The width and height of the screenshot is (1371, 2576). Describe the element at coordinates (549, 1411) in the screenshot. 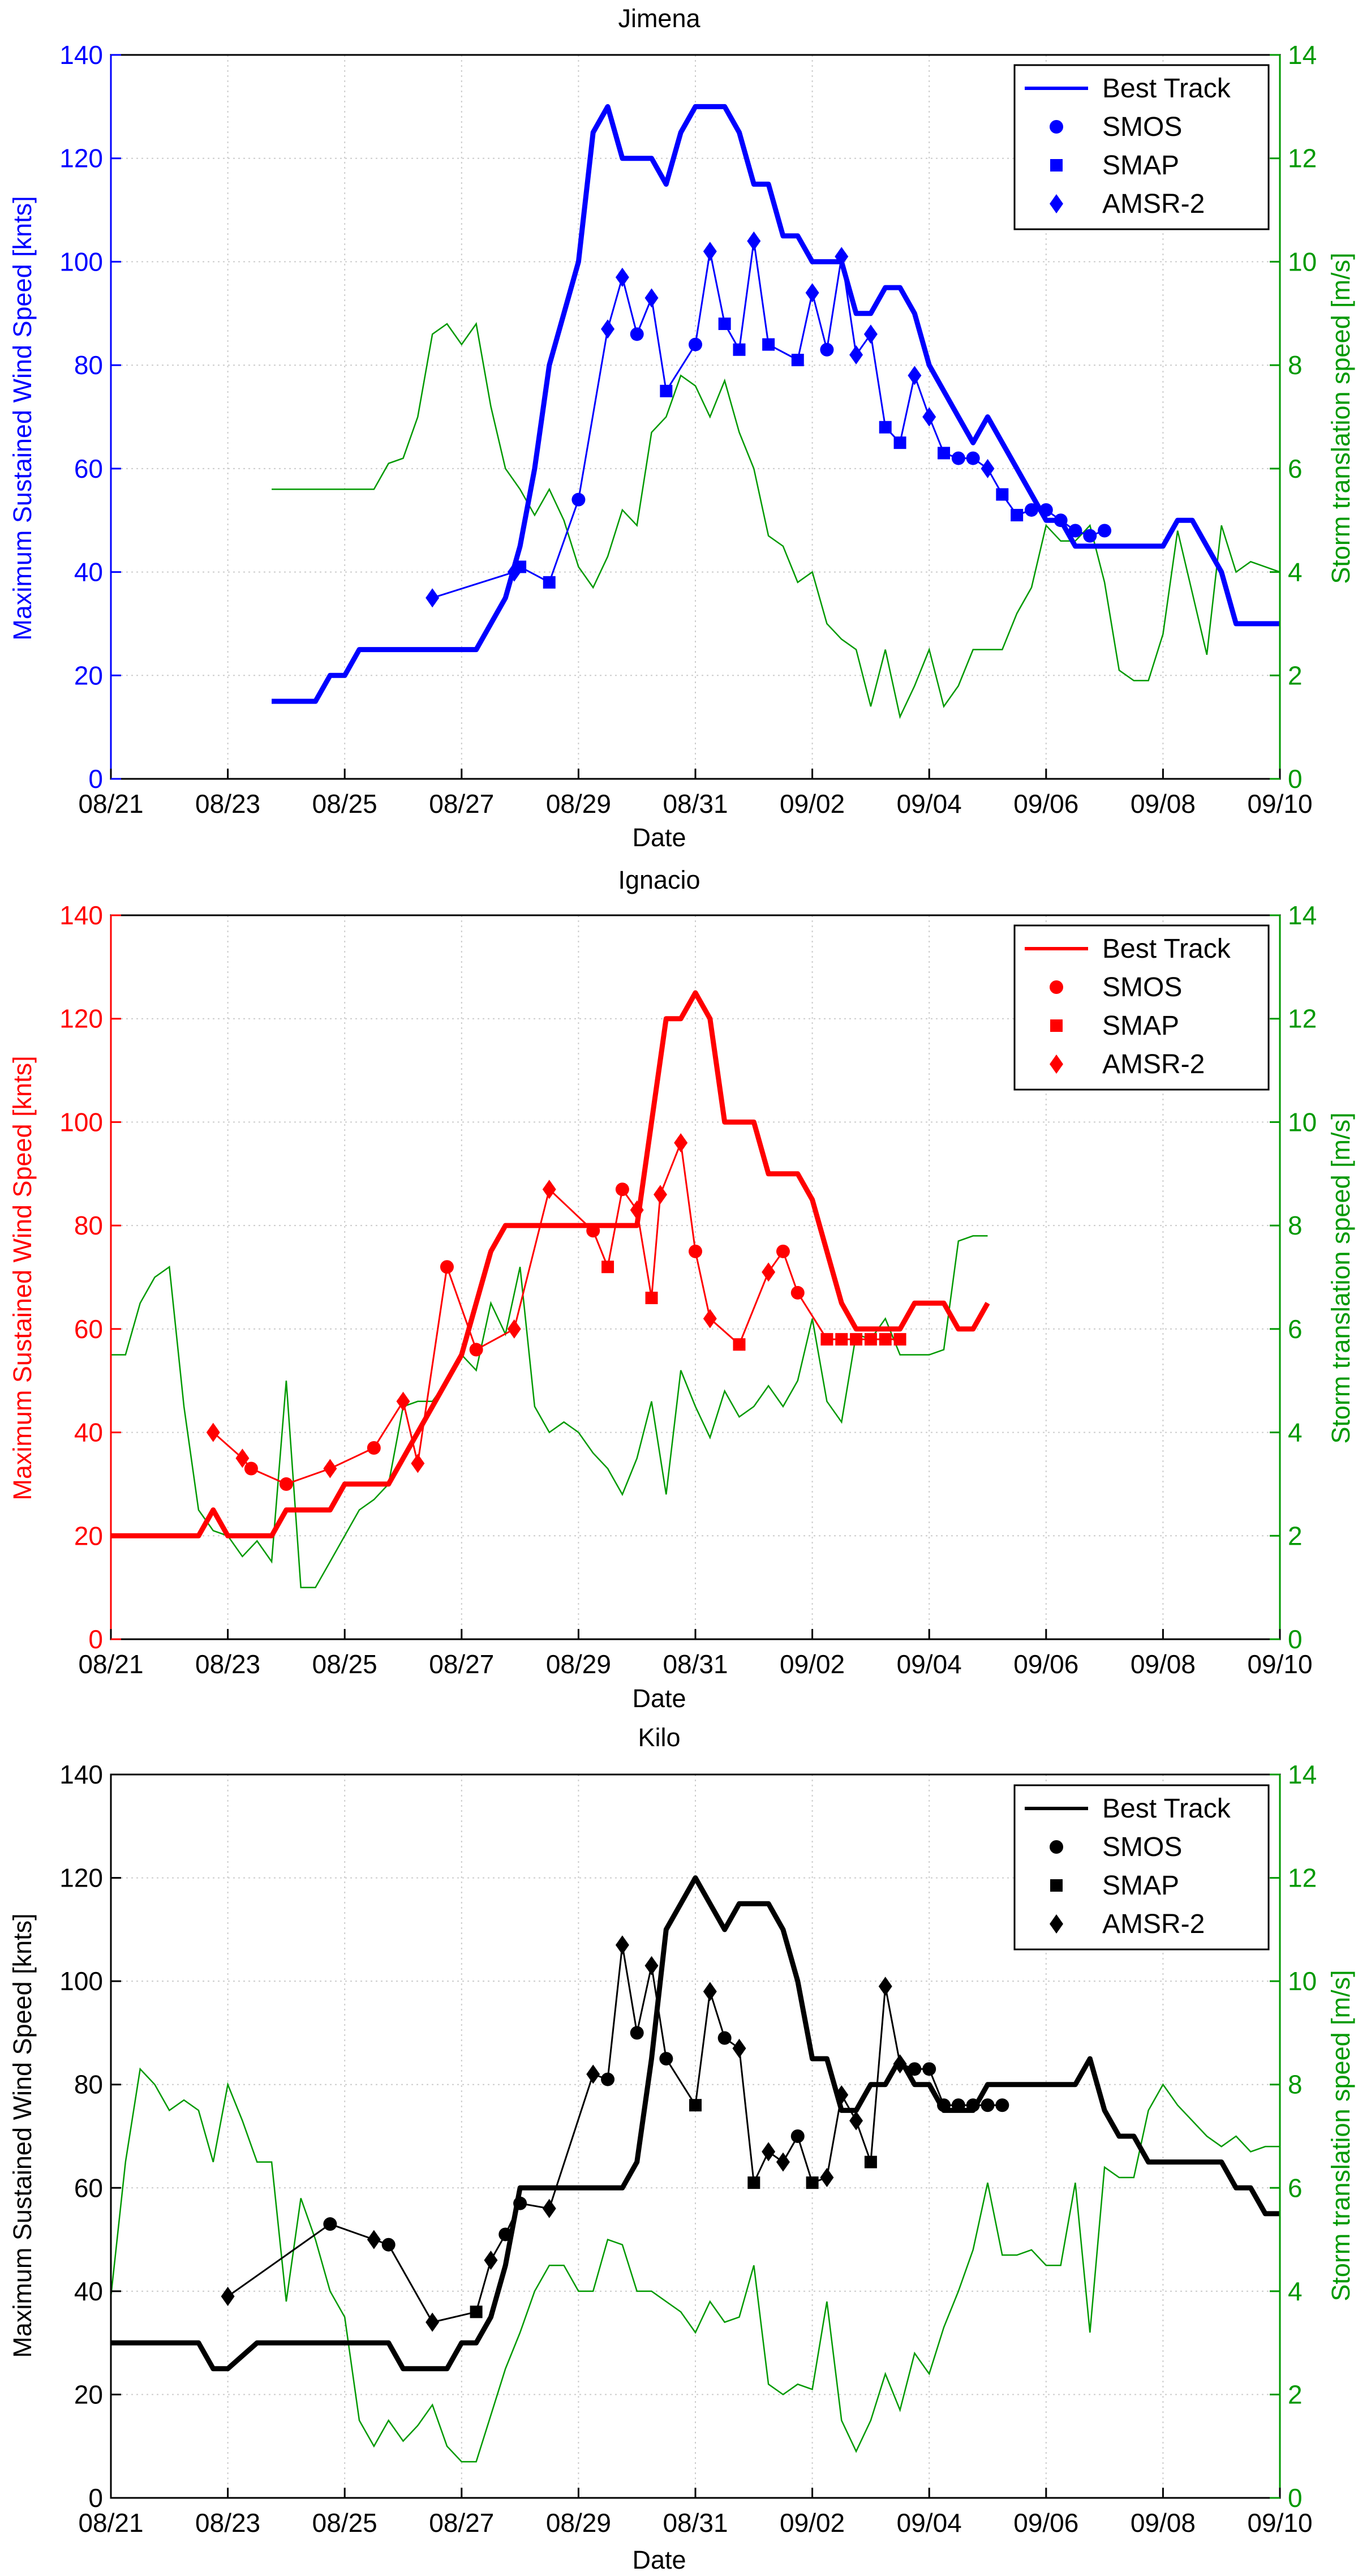

I see `translation-speed-line` at that location.